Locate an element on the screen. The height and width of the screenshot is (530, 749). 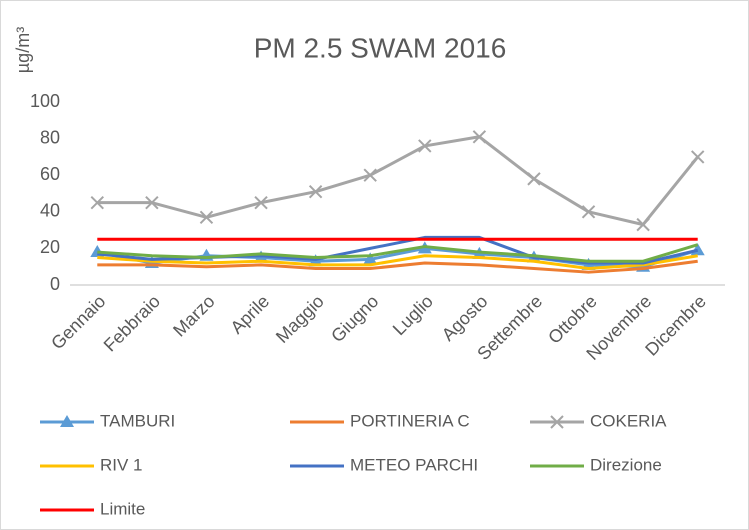
legend-item: TAMBURI is located at coordinates (107, 420).